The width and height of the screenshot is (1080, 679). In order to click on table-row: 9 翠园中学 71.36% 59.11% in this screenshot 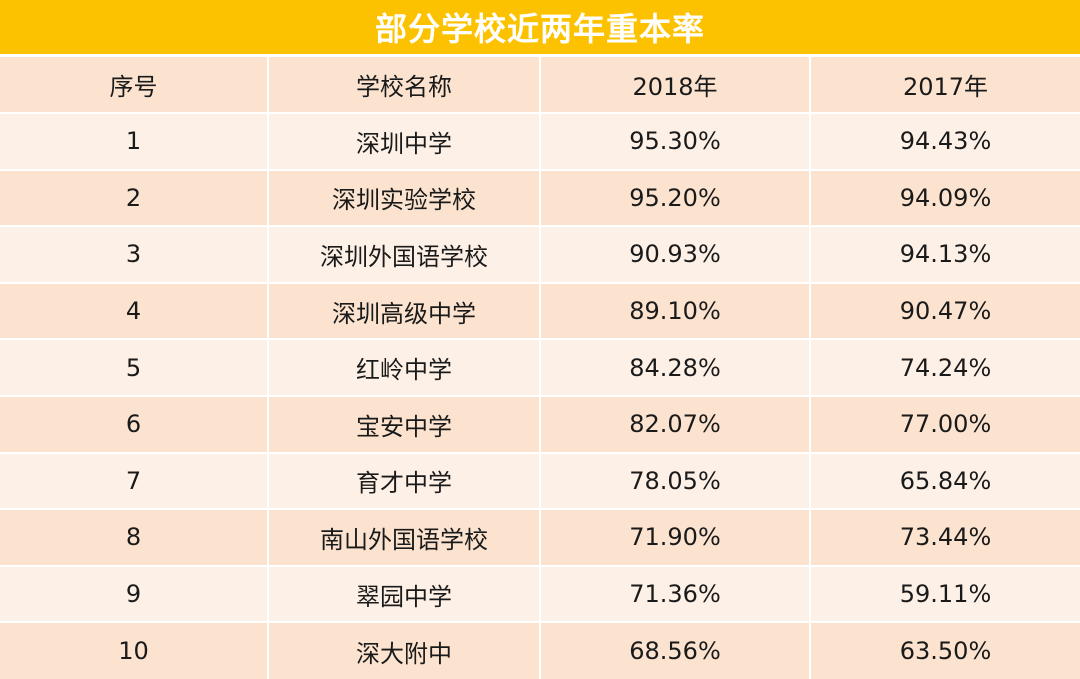, I will do `click(540, 594)`.